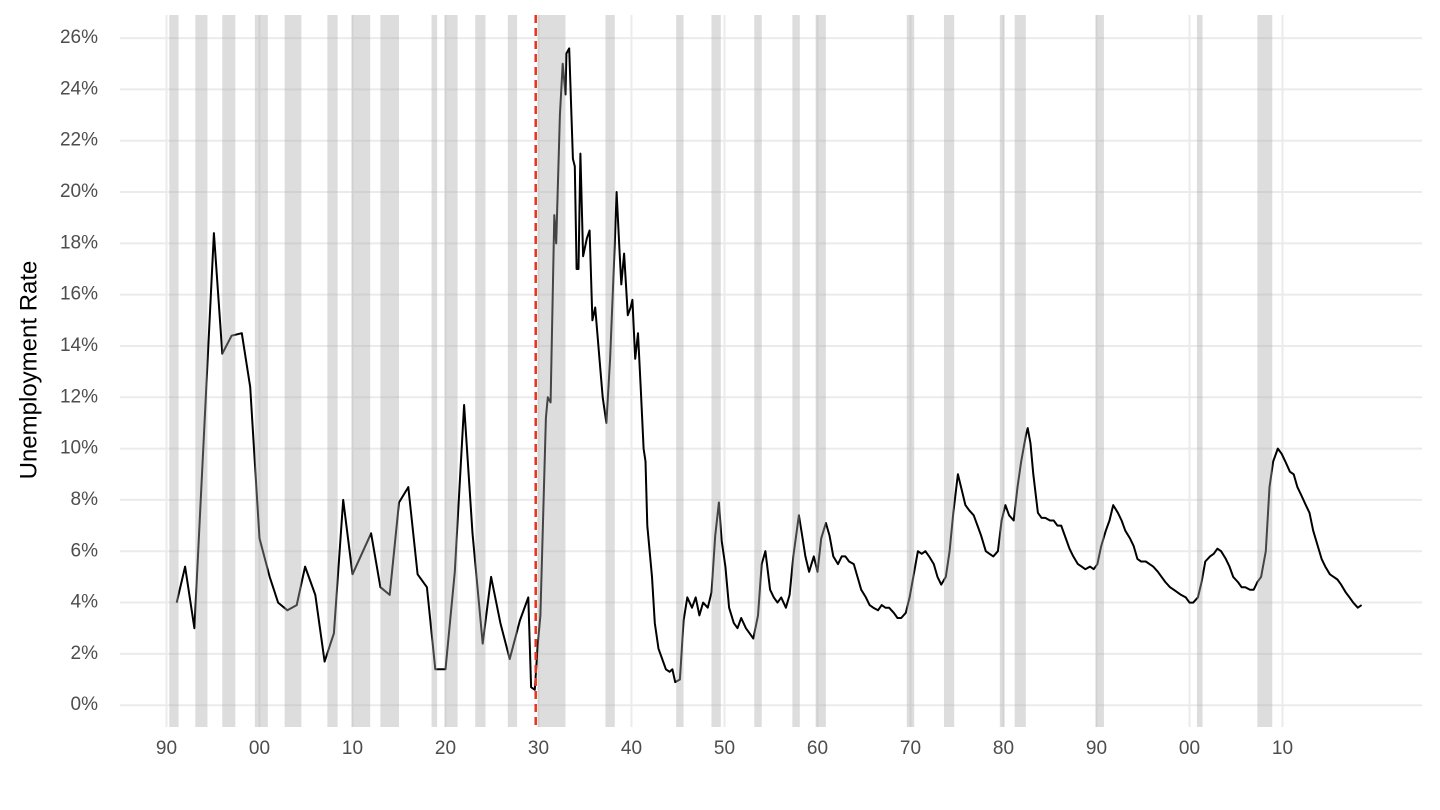 The height and width of the screenshot is (810, 1440). Describe the element at coordinates (79, 294) in the screenshot. I see `y-tick-label: 16%` at that location.